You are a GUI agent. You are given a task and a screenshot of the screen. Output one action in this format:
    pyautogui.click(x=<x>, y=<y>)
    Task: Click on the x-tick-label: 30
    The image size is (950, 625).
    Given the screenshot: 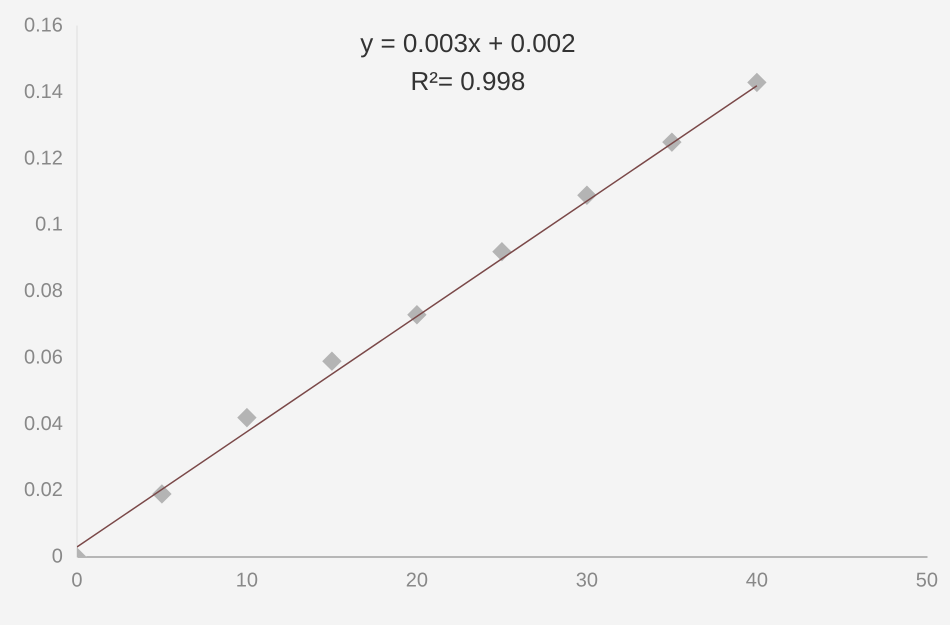 What is the action you would take?
    pyautogui.click(x=587, y=581)
    